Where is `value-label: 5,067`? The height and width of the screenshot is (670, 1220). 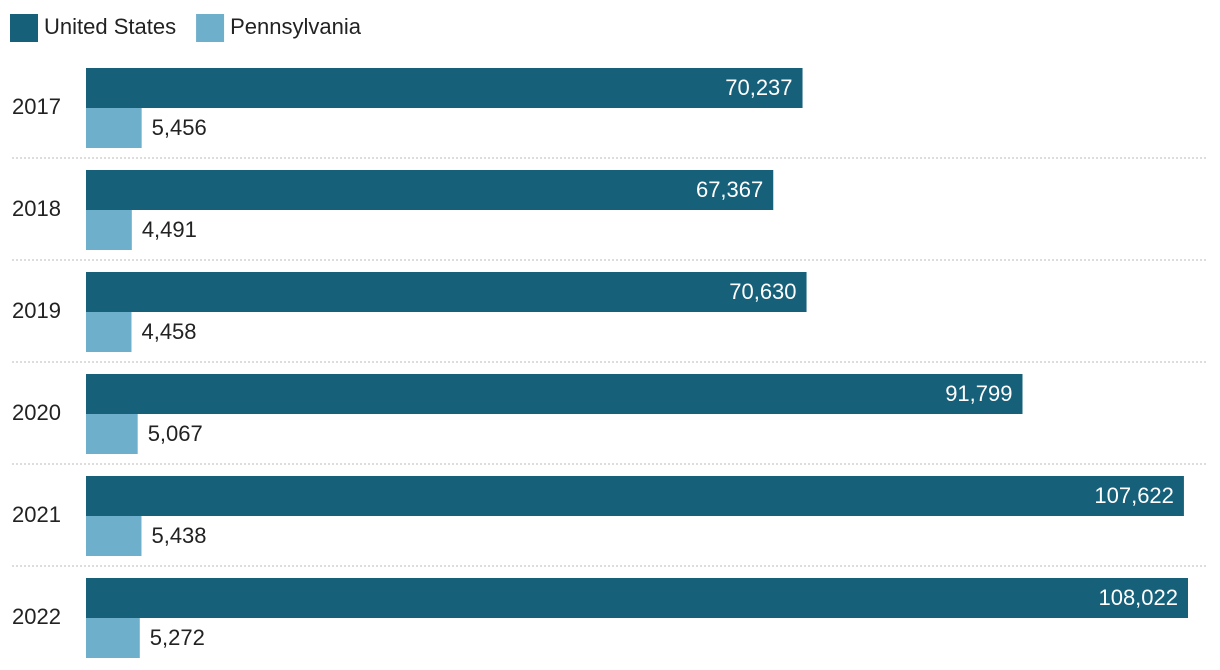 value-label: 5,067 is located at coordinates (175, 433).